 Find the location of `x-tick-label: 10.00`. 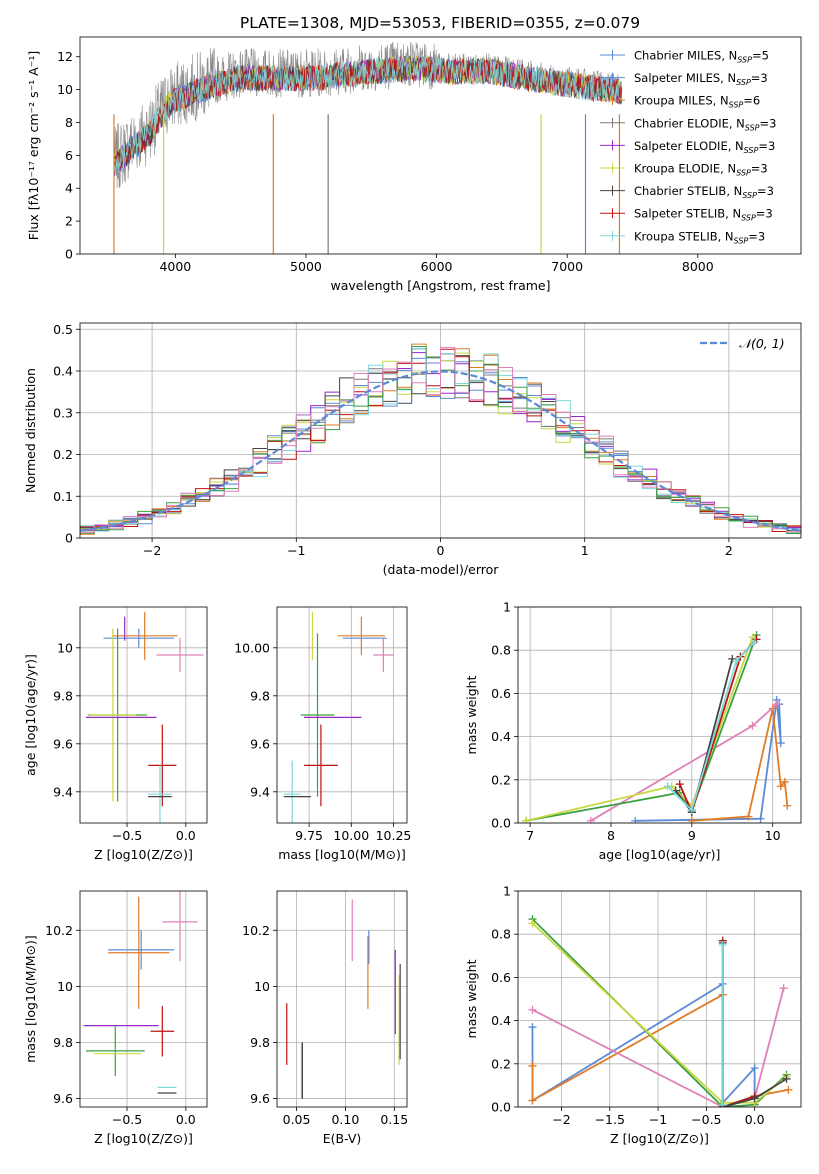

x-tick-label: 10.00 is located at coordinates (351, 835).